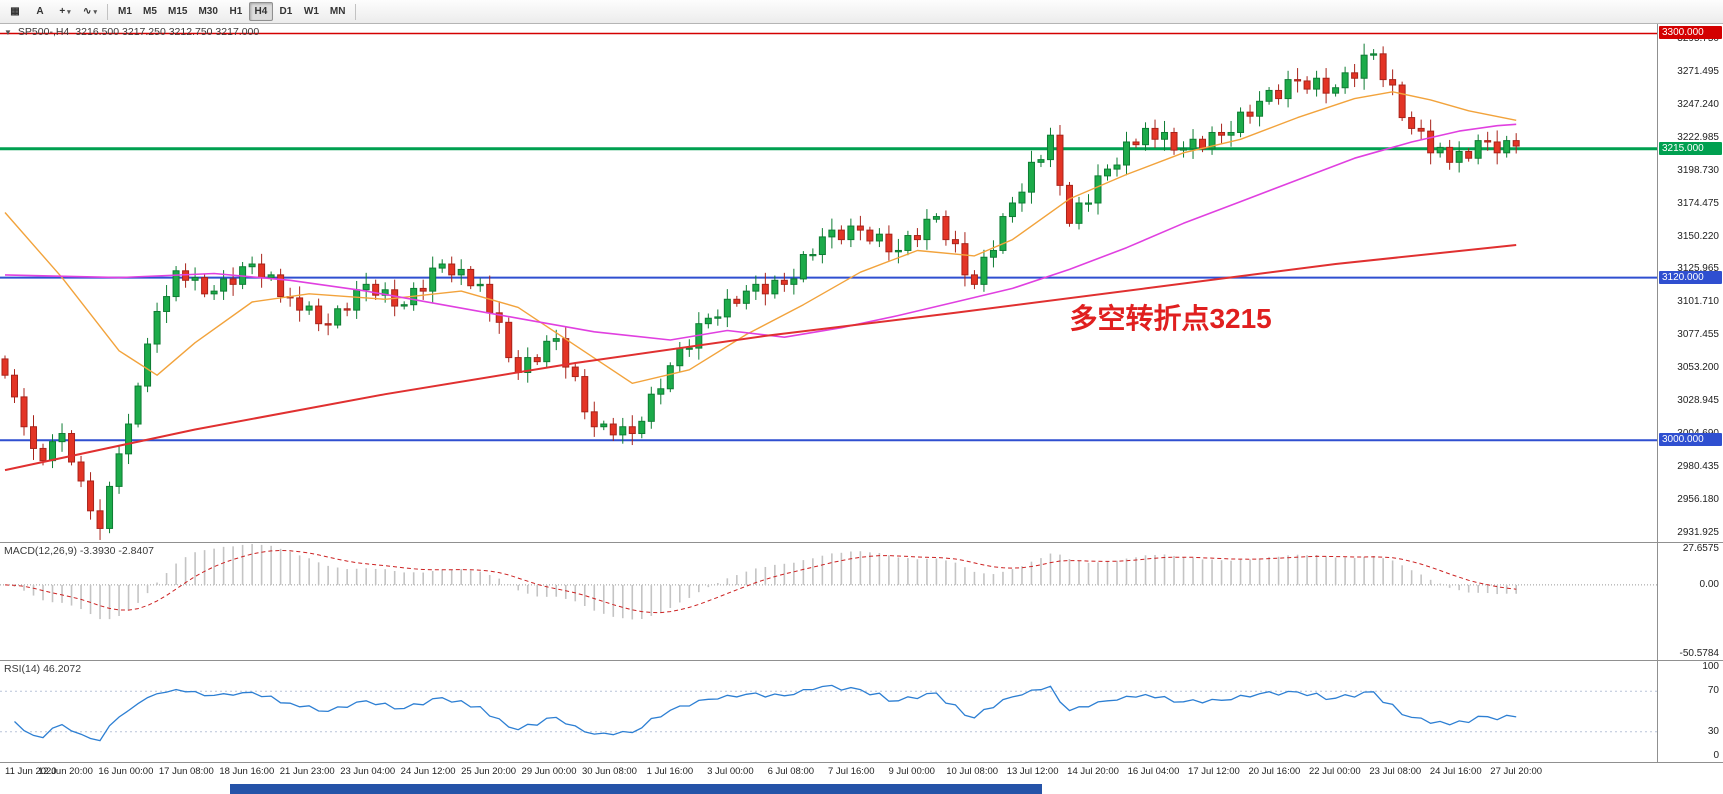  Describe the element at coordinates (178, 11) in the screenshot. I see `timeframe-m15: M15` at that location.